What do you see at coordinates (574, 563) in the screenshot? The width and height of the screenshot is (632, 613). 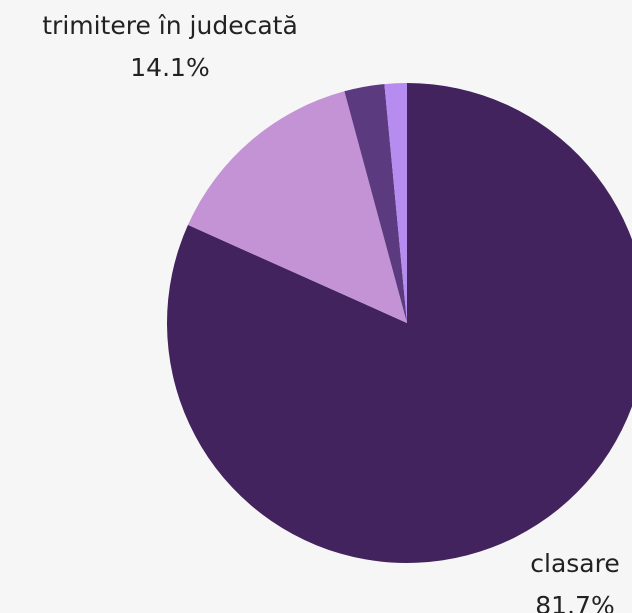 I see `slice-label: clasare` at bounding box center [574, 563].